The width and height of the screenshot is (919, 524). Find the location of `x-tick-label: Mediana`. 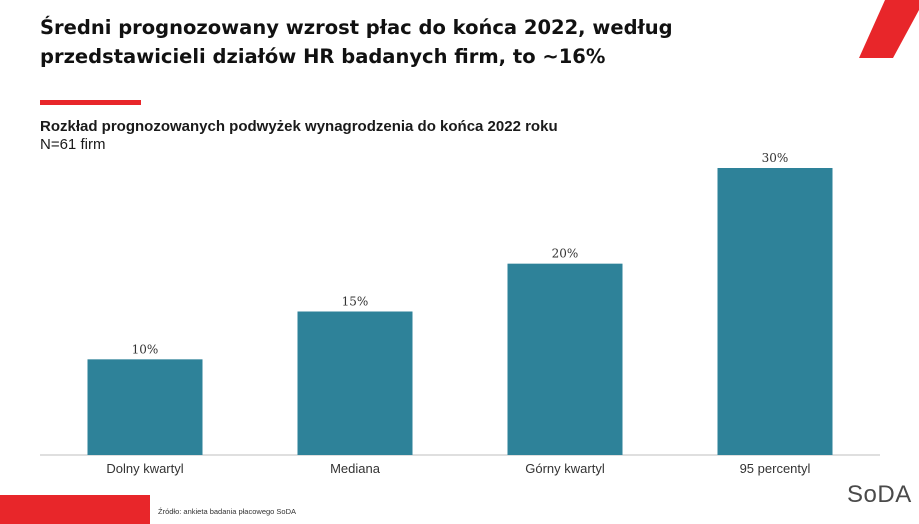

x-tick-label: Mediana is located at coordinates (355, 468).